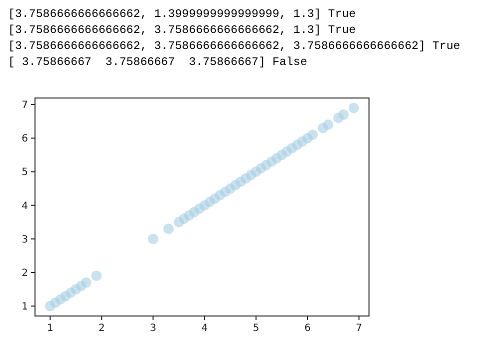 This screenshot has width=479, height=346. I want to click on x-tick-label: 1, so click(50, 328).